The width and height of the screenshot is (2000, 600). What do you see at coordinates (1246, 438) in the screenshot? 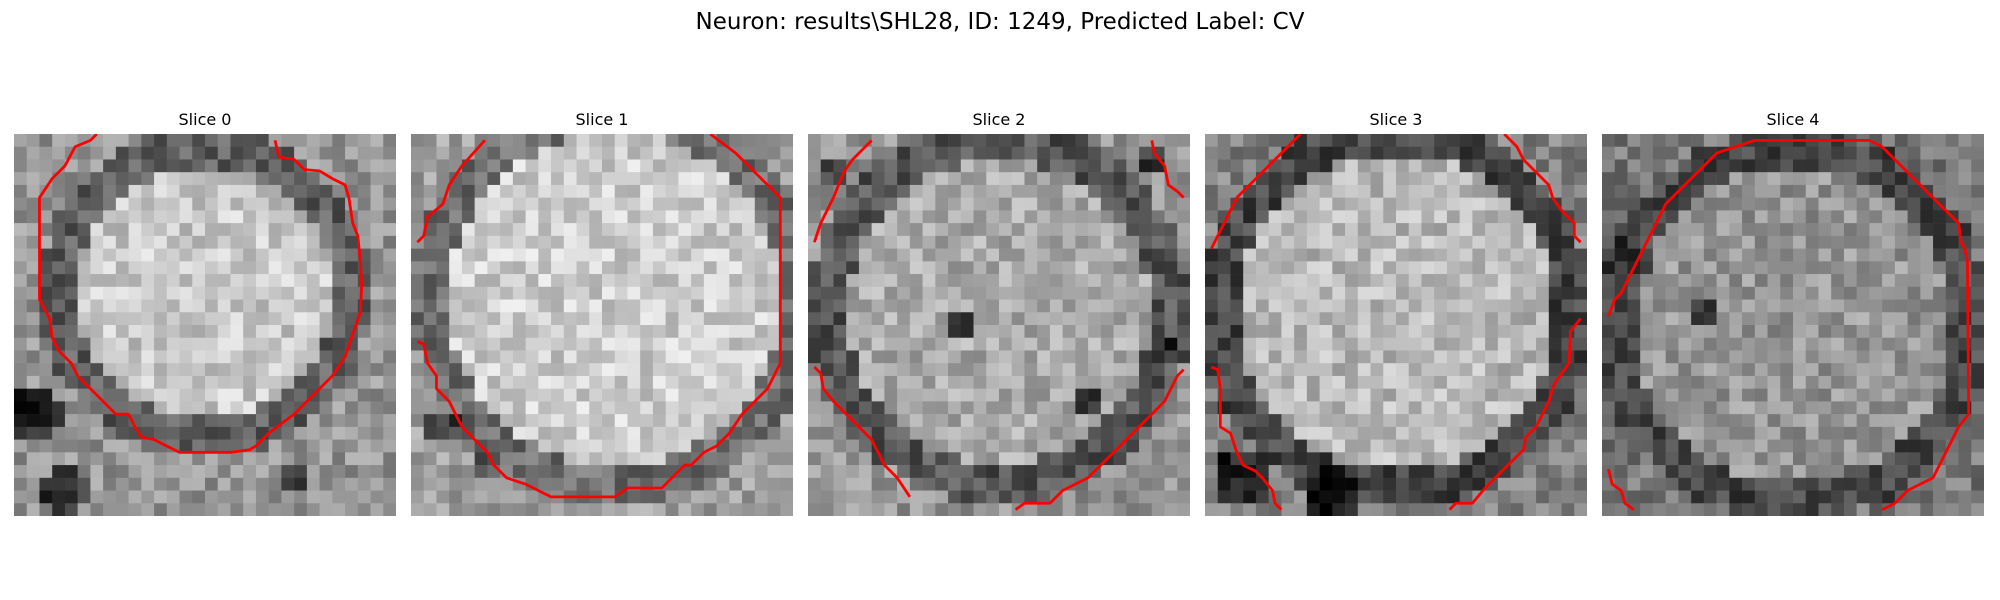
I see `segmentation-outline` at bounding box center [1246, 438].